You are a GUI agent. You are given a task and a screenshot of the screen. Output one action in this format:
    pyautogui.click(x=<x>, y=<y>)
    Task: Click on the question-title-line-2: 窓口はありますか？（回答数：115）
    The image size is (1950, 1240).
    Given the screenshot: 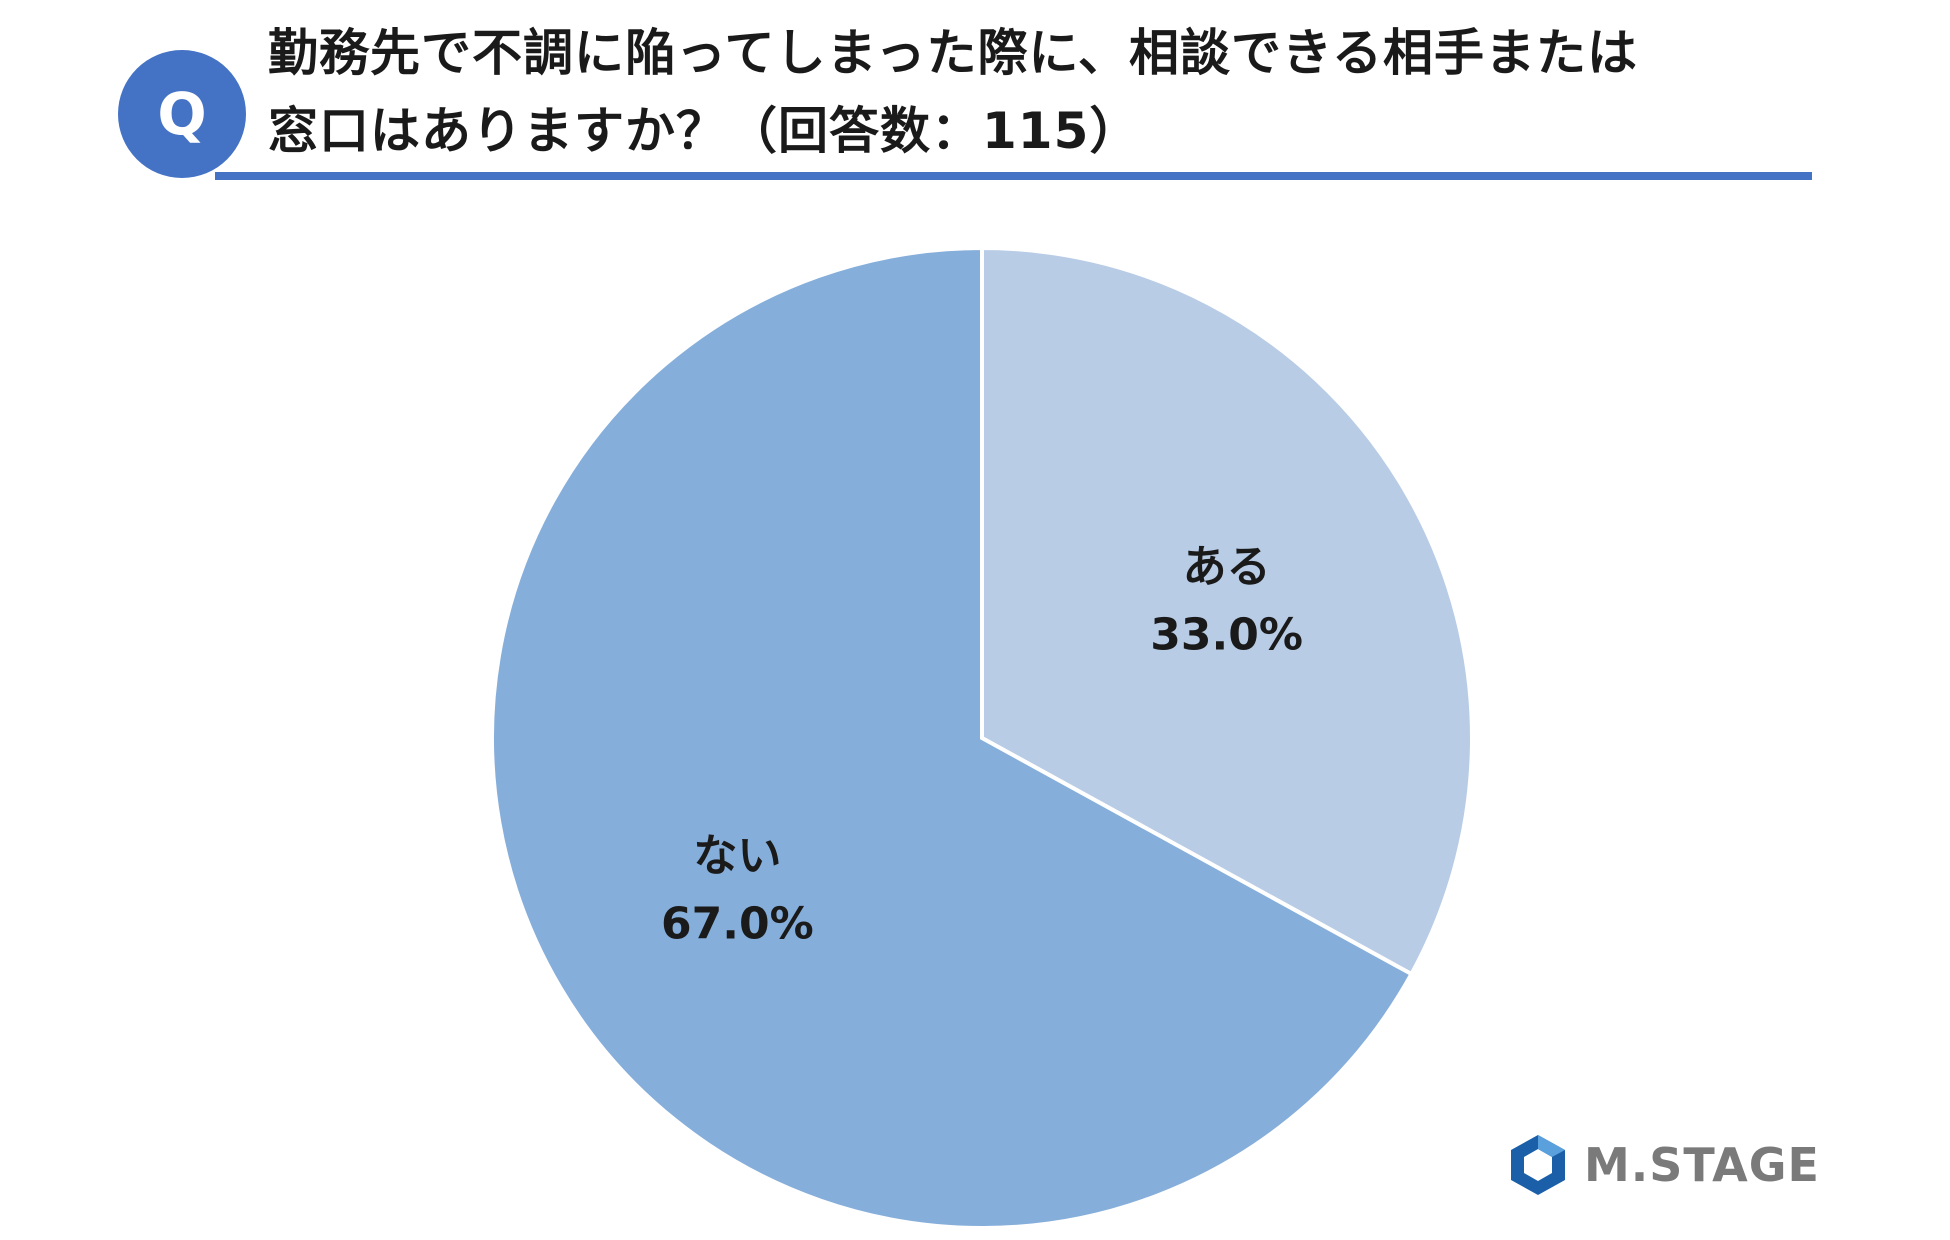 What is the action you would take?
    pyautogui.click(x=704, y=131)
    